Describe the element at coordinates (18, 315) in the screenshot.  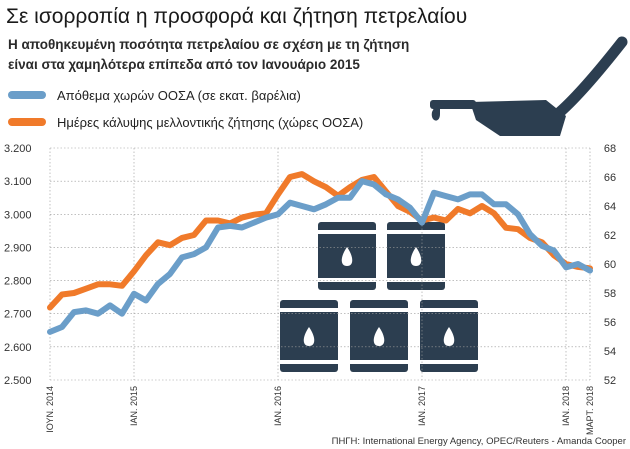
I see `y-left-tick-label: 2.700` at that location.